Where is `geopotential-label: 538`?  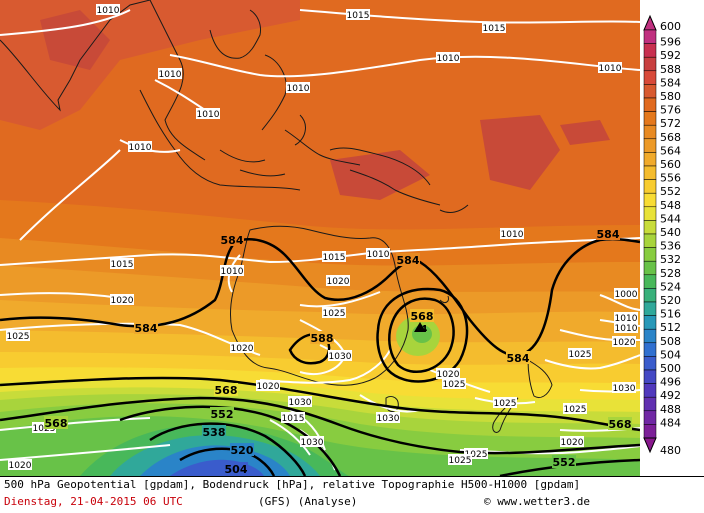
geopotential-label: 538 is located at coordinates (214, 432).